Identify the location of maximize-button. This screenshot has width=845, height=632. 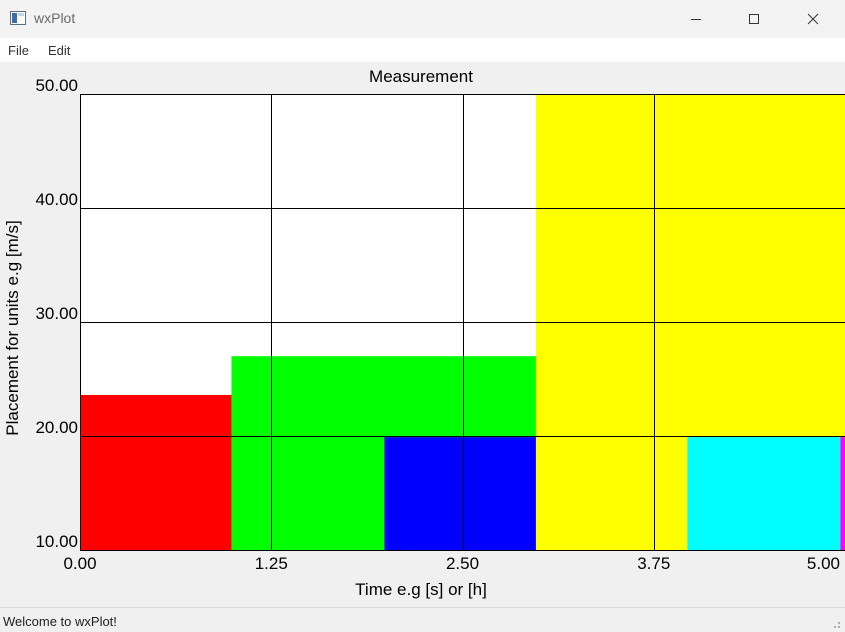
(754, 19).